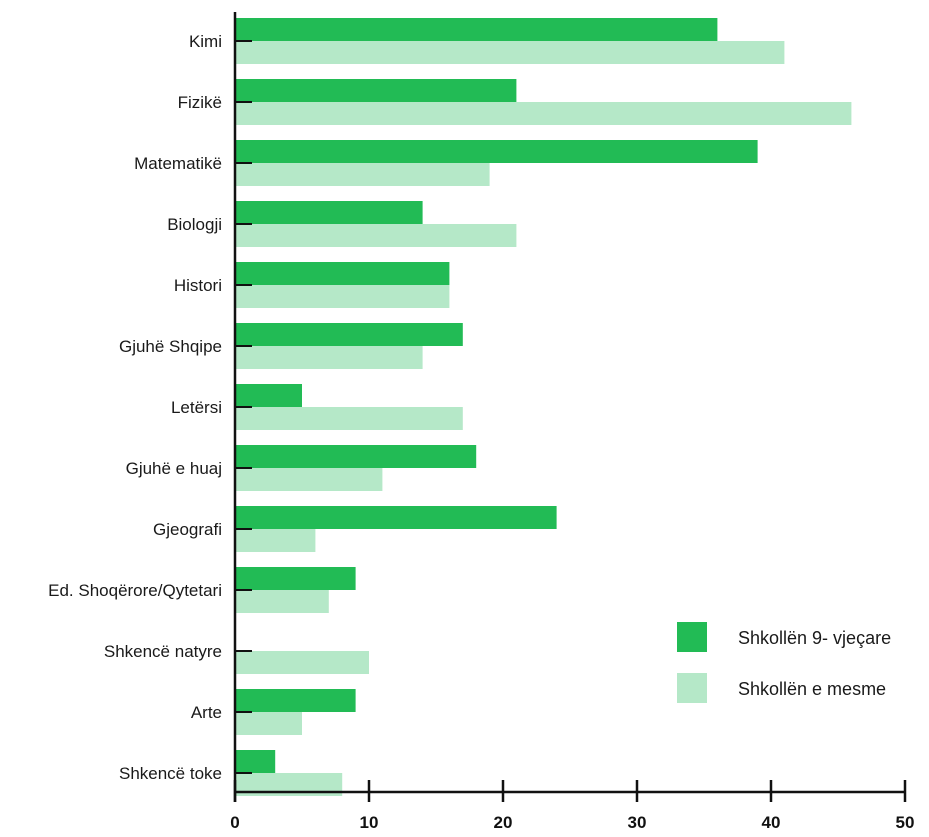  Describe the element at coordinates (198, 285) in the screenshot. I see `category-label: Histori` at that location.